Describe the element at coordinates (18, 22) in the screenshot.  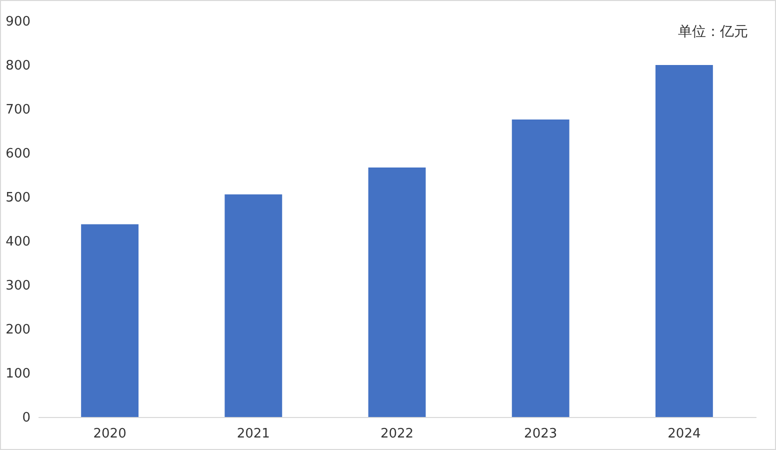
I see `y-tick-label: 900` at that location.